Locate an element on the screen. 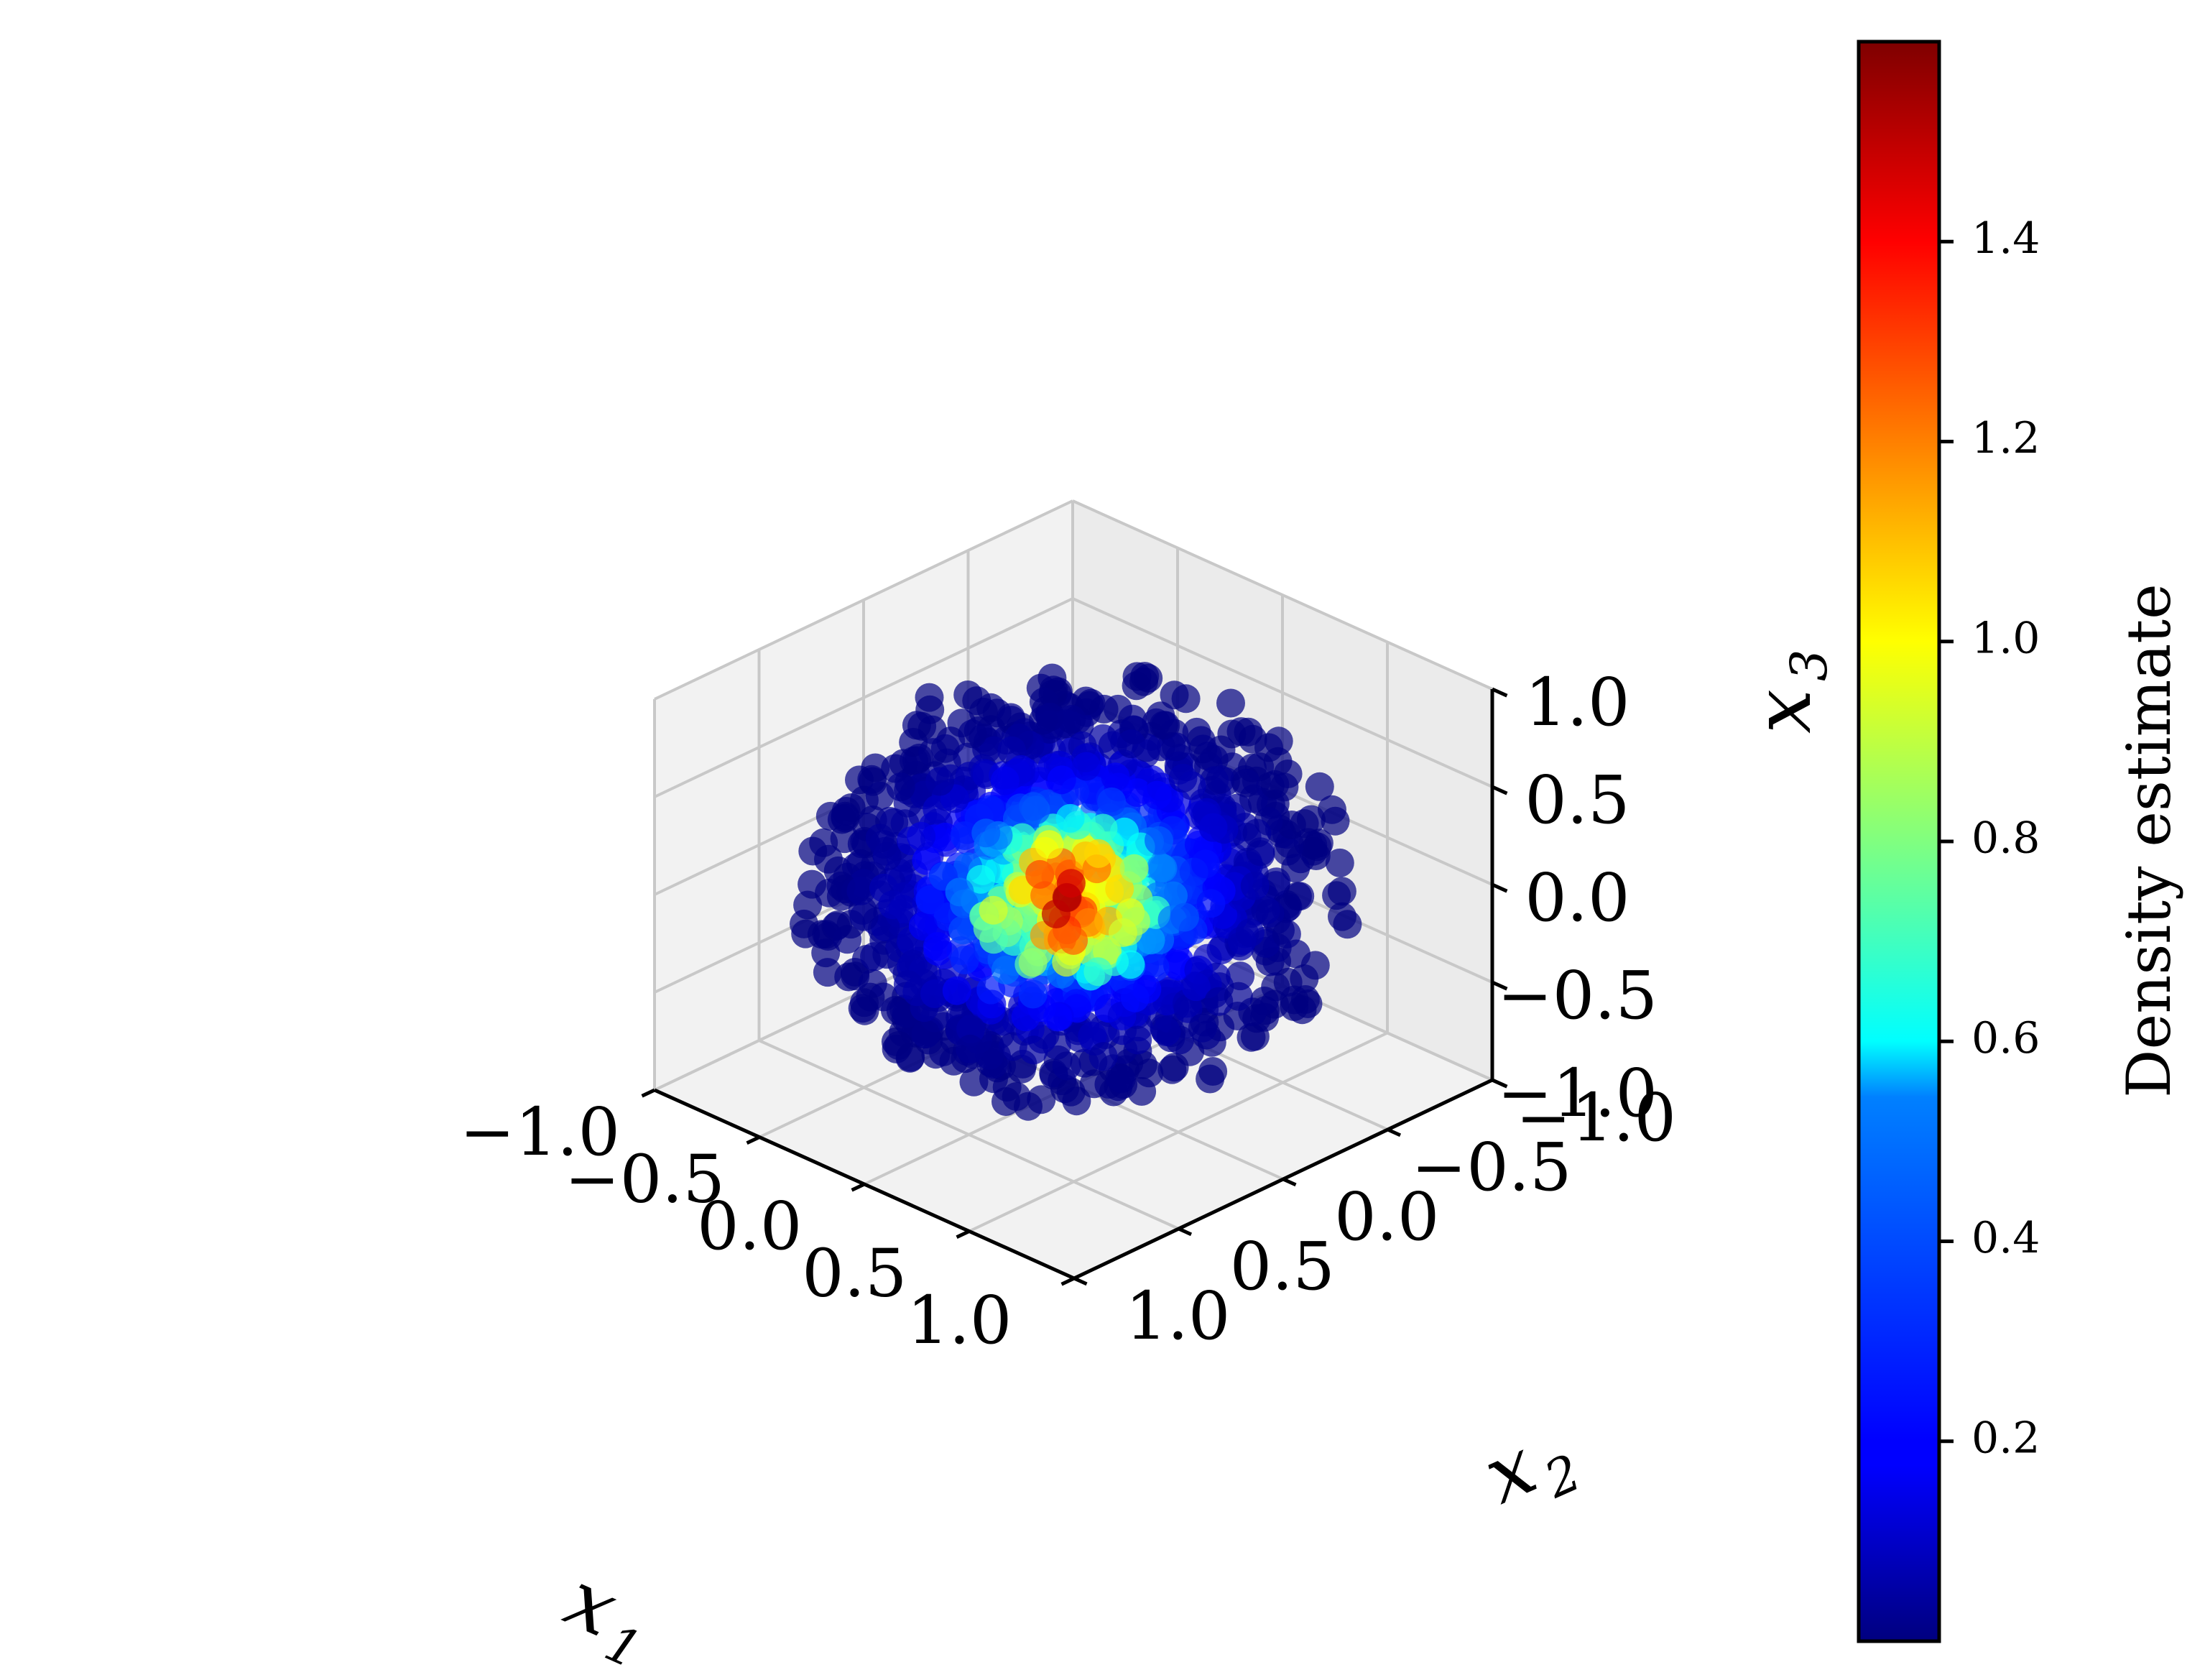 The height and width of the screenshot is (1680, 2205). x2-tick-label: −0.5 is located at coordinates (1491, 1167).